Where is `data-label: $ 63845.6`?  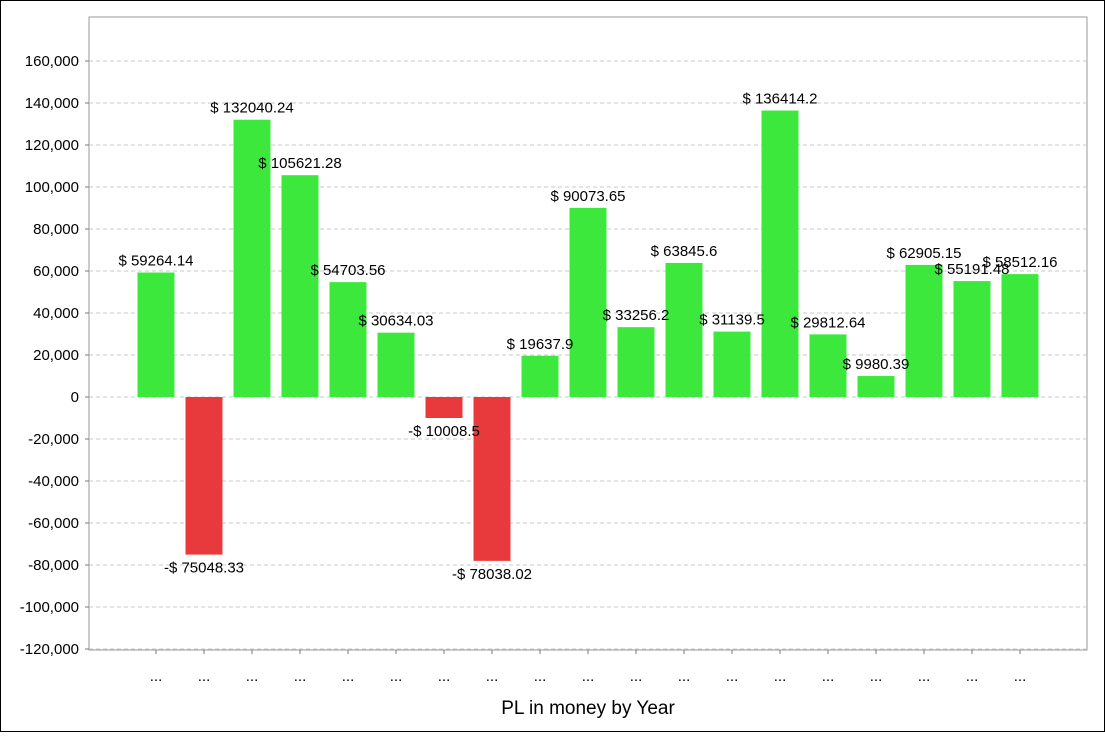
data-label: $ 63845.6 is located at coordinates (684, 251).